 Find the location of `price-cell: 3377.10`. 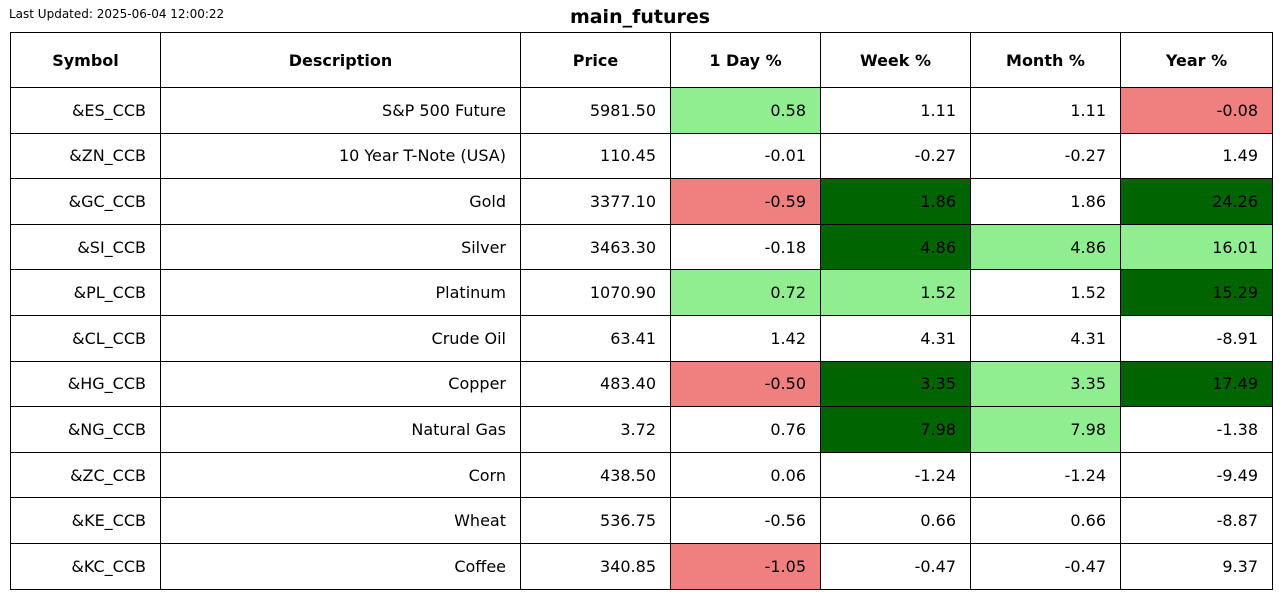

price-cell: 3377.10 is located at coordinates (595, 201).